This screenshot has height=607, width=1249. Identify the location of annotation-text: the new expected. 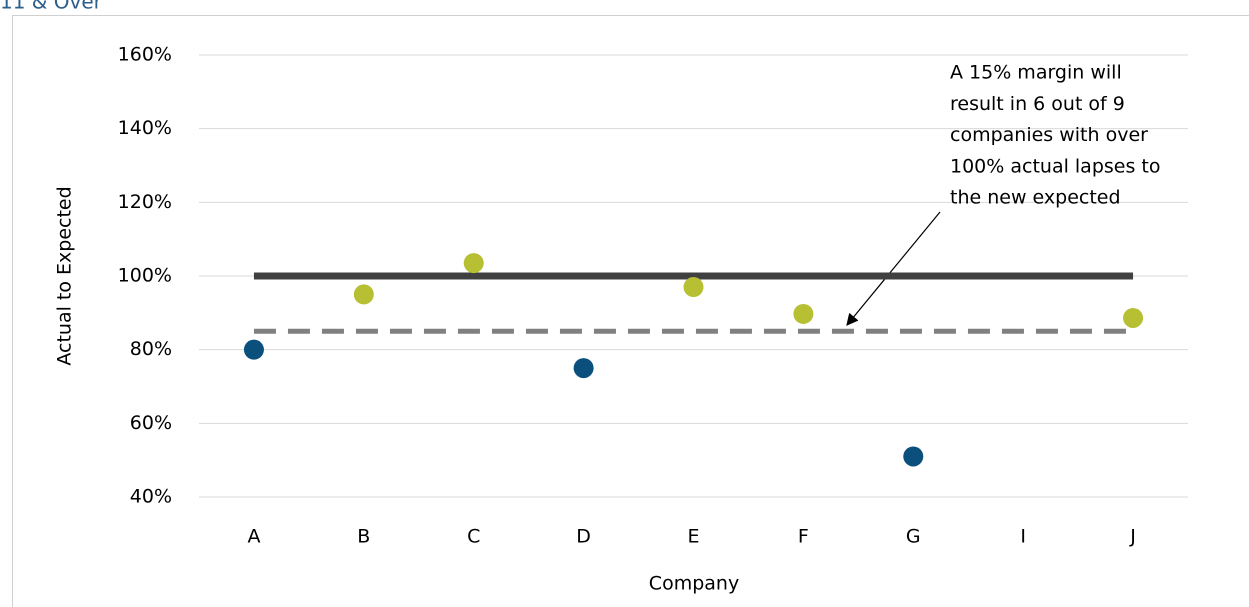
(1035, 198).